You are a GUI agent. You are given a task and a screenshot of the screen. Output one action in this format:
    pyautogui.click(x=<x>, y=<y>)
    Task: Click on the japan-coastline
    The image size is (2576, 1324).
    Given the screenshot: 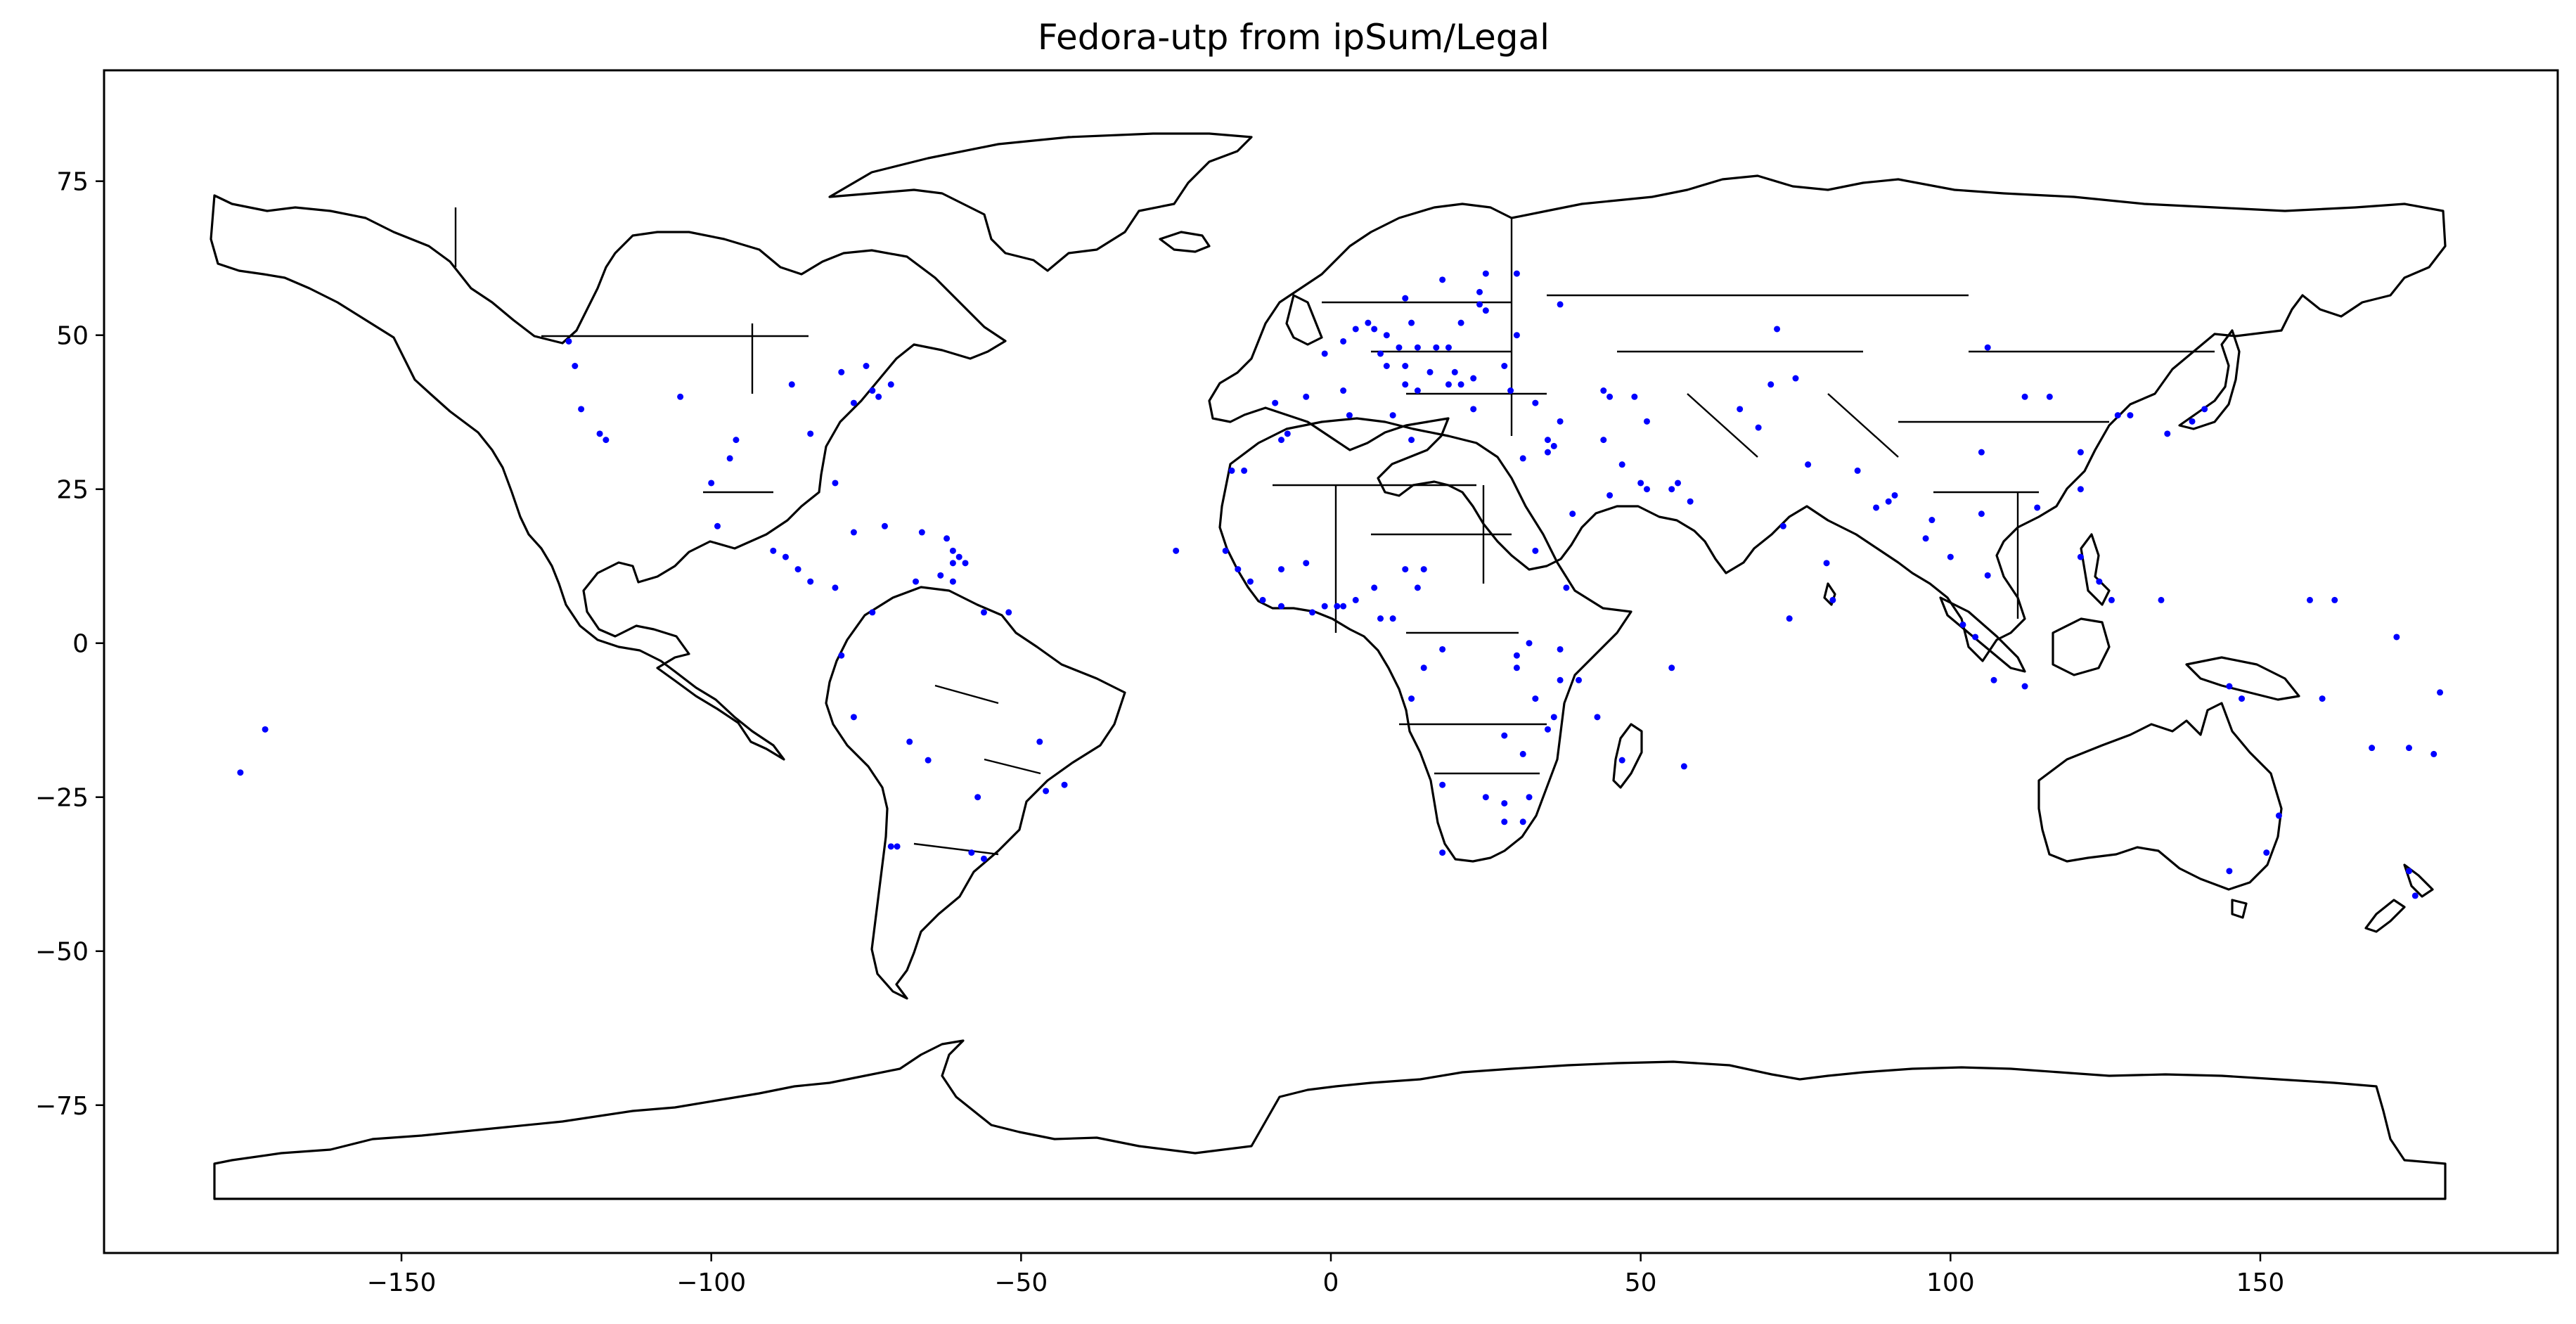 What is the action you would take?
    pyautogui.click(x=2209, y=379)
    